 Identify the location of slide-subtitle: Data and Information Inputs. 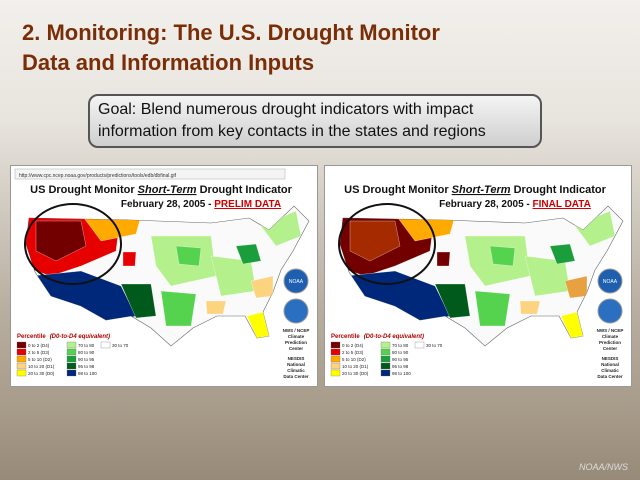
(168, 62).